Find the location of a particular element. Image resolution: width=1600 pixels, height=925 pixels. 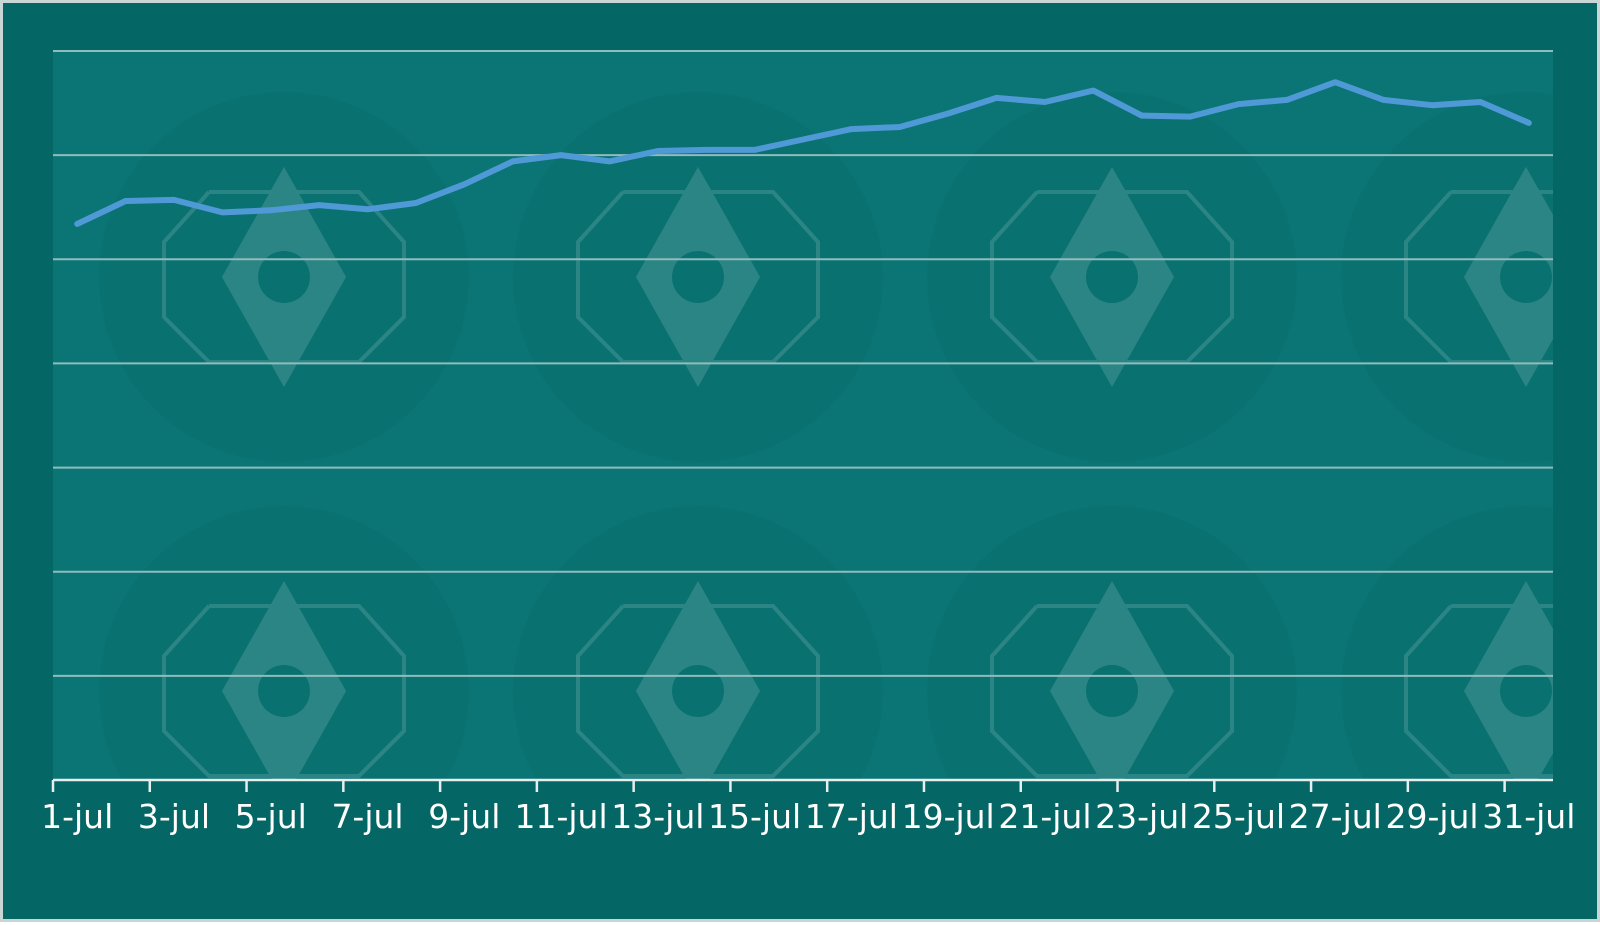

series-group is located at coordinates (803, 153).